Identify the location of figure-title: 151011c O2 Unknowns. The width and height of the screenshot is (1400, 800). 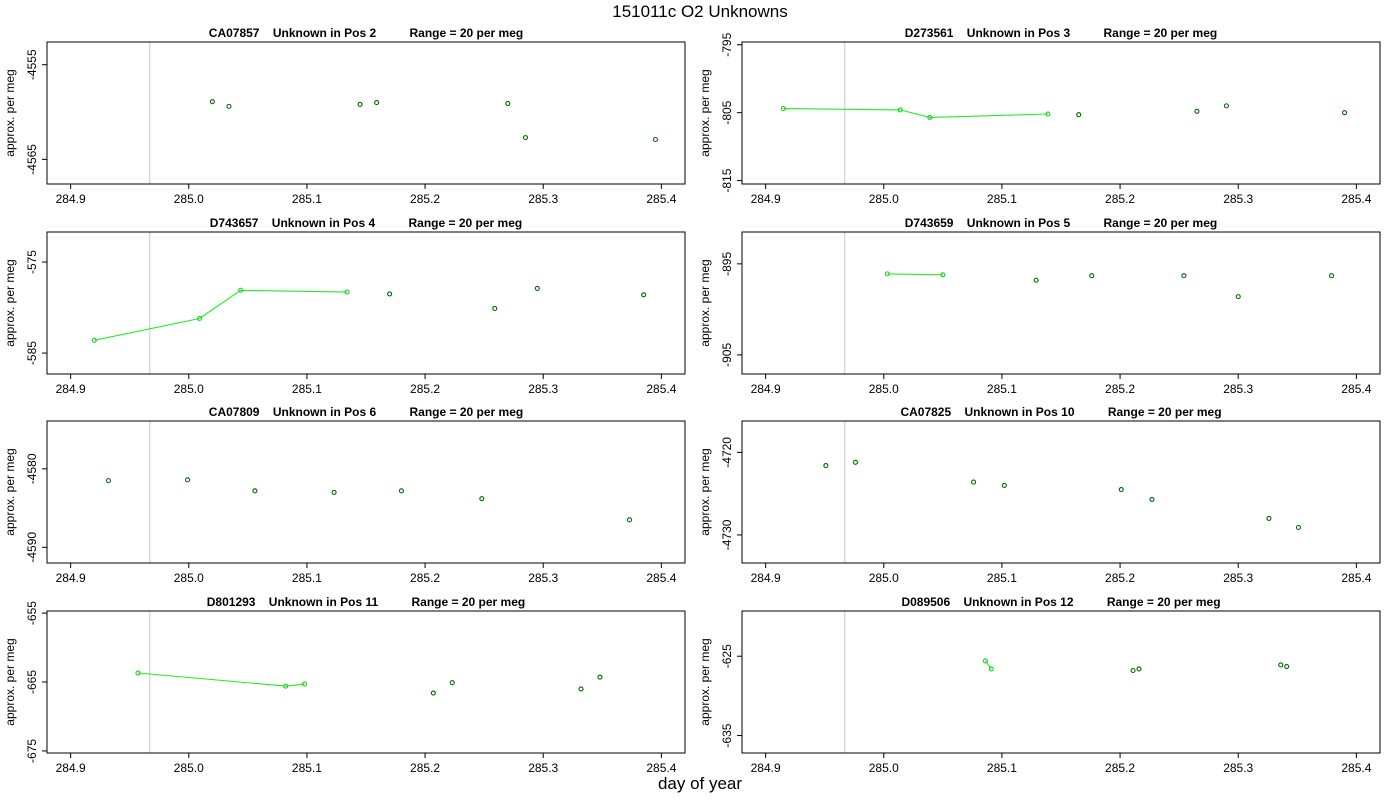
(700, 11).